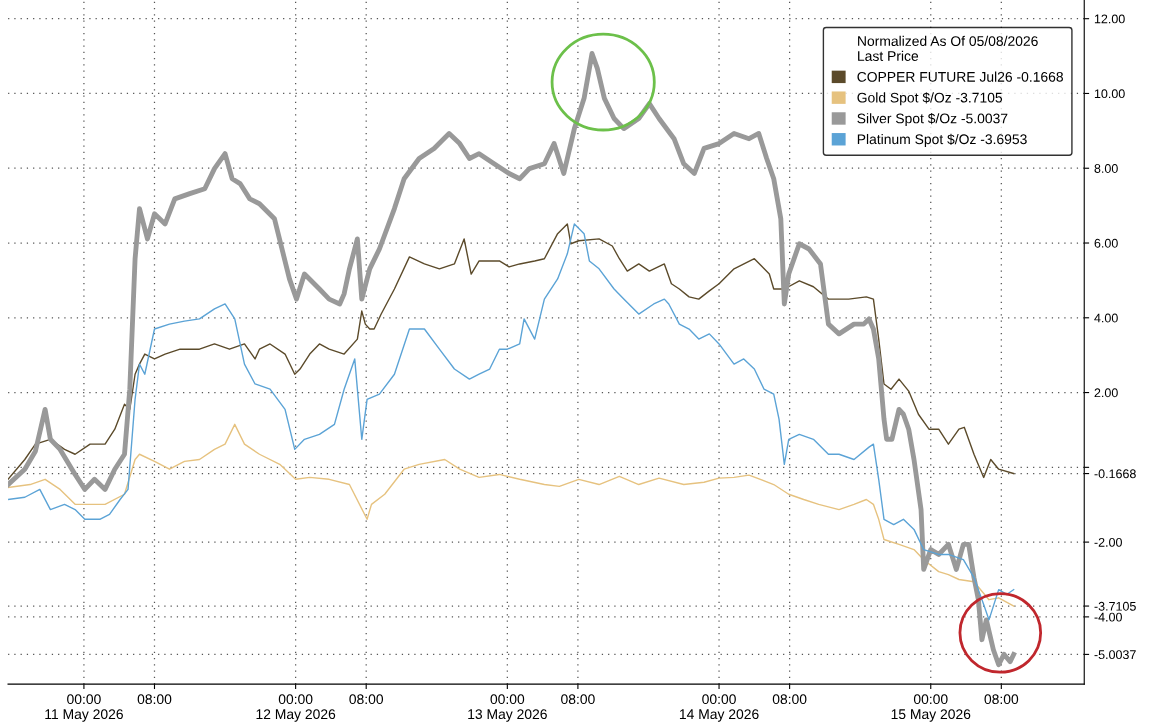 The image size is (1151, 724). I want to click on y-tick-label: 12.00, so click(1109, 19).